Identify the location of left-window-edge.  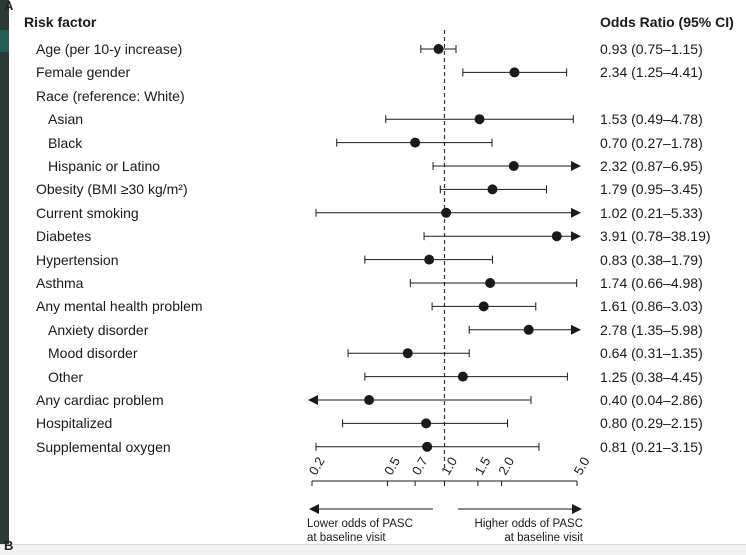
(4, 277).